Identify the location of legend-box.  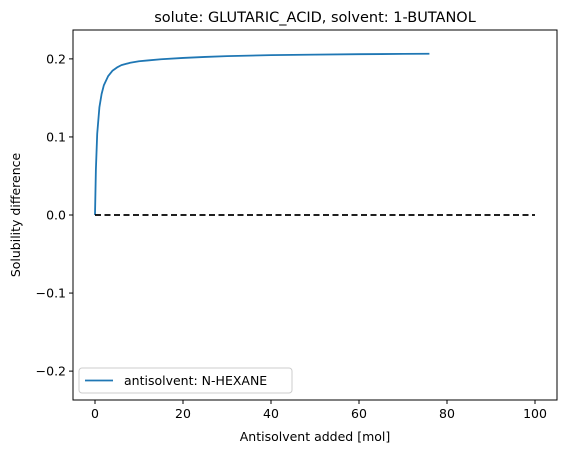
(185, 380).